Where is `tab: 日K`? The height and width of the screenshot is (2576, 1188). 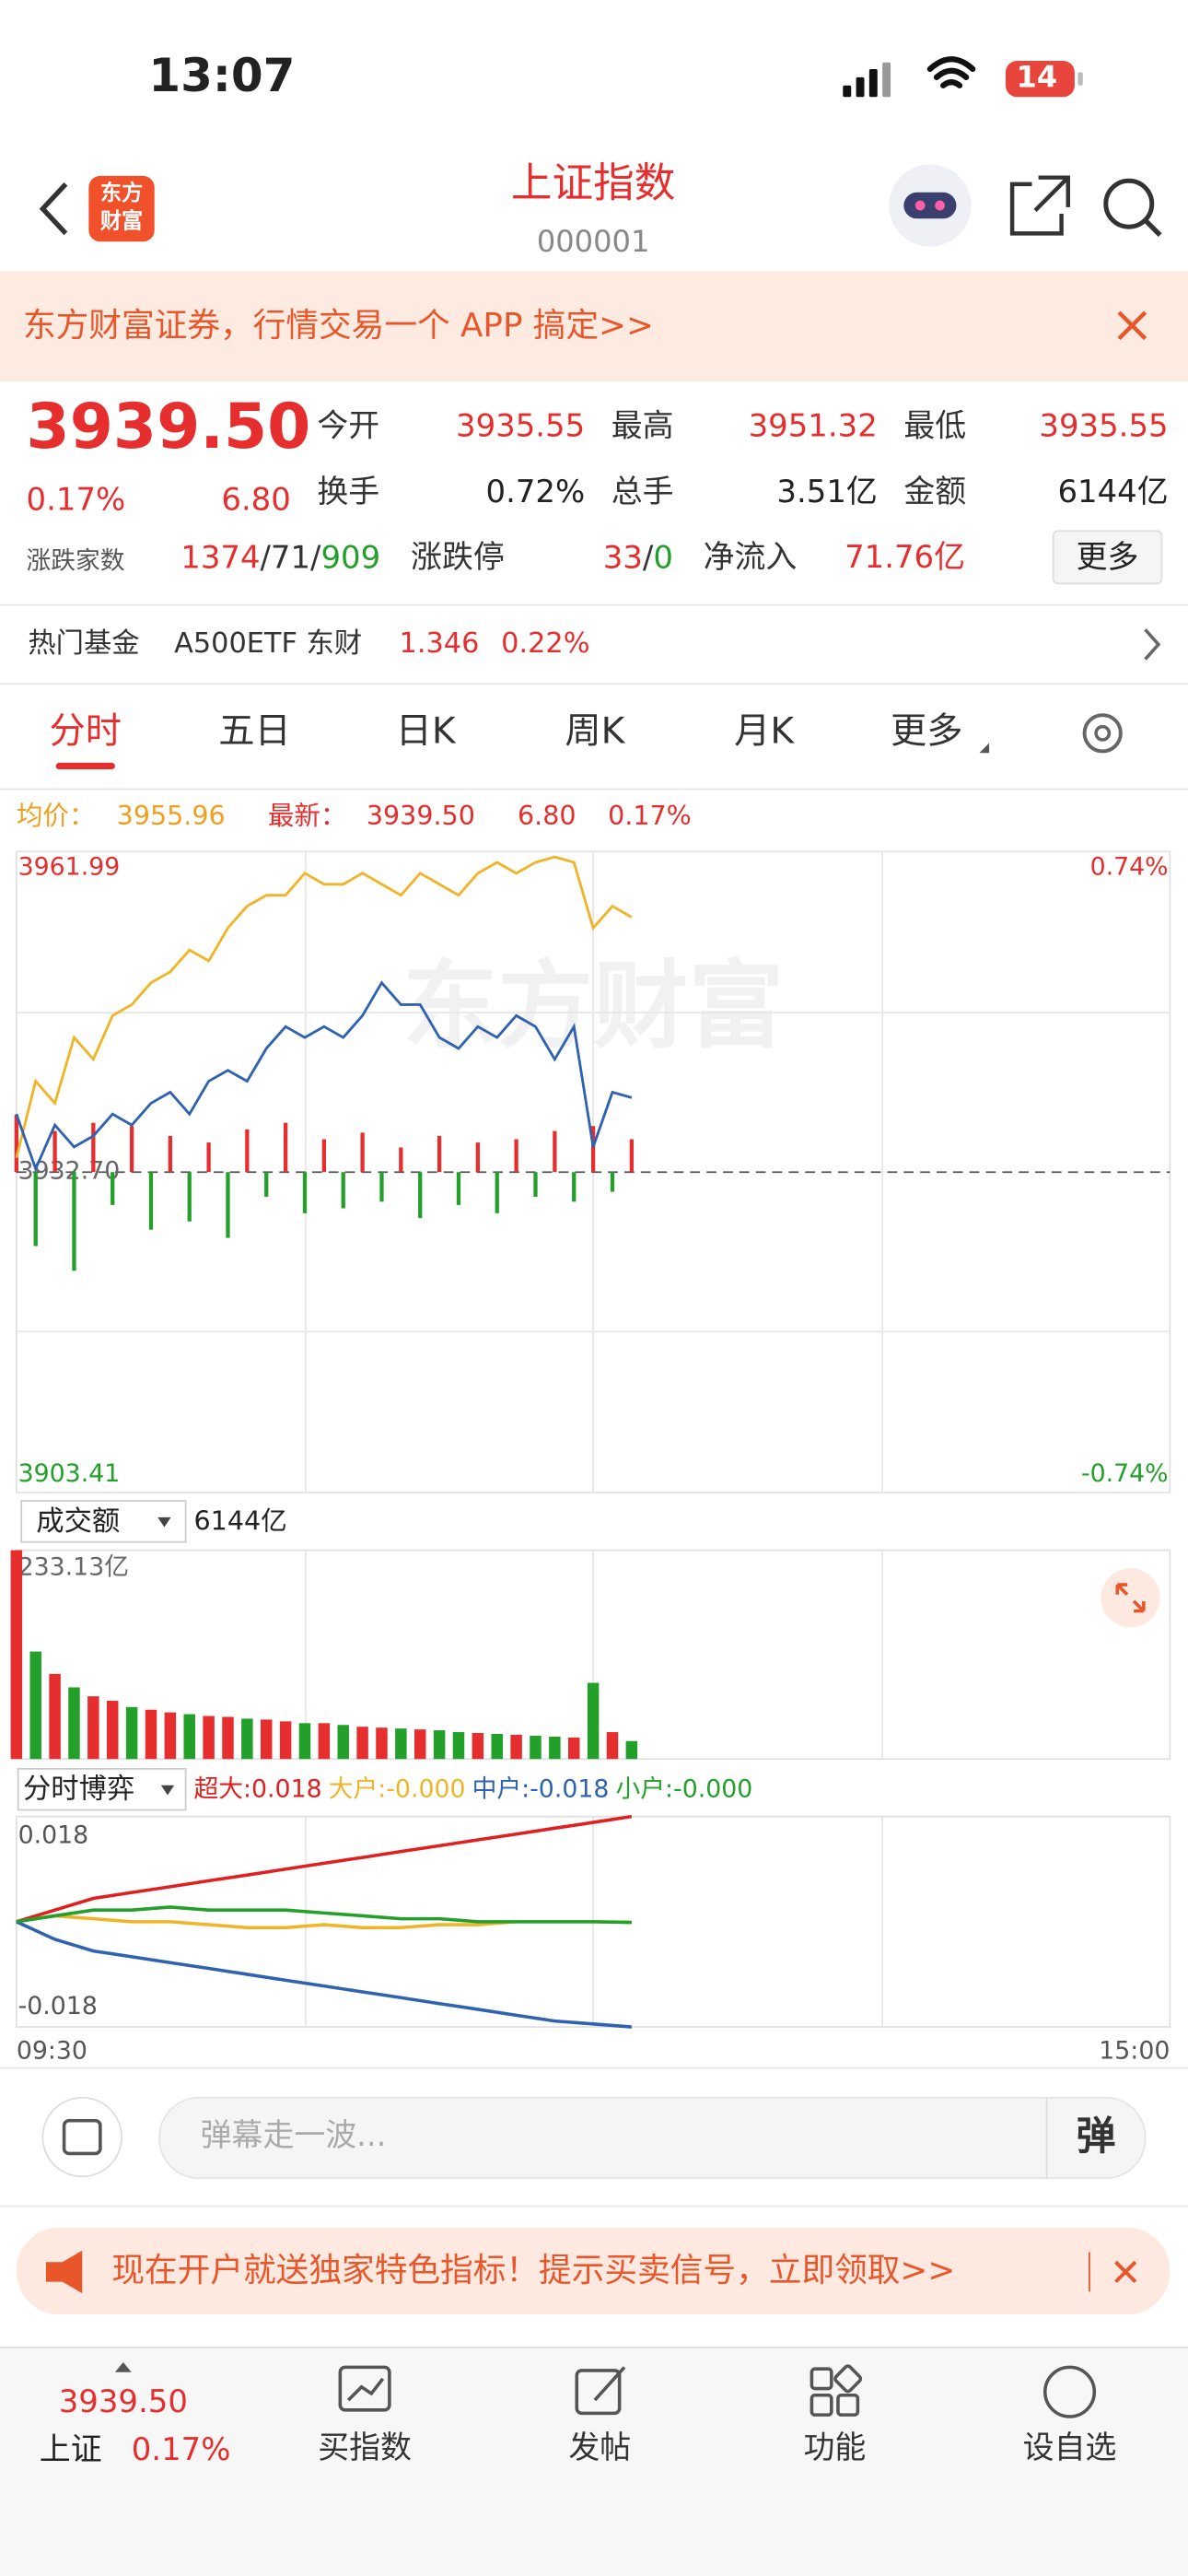
tab: 日K is located at coordinates (427, 731).